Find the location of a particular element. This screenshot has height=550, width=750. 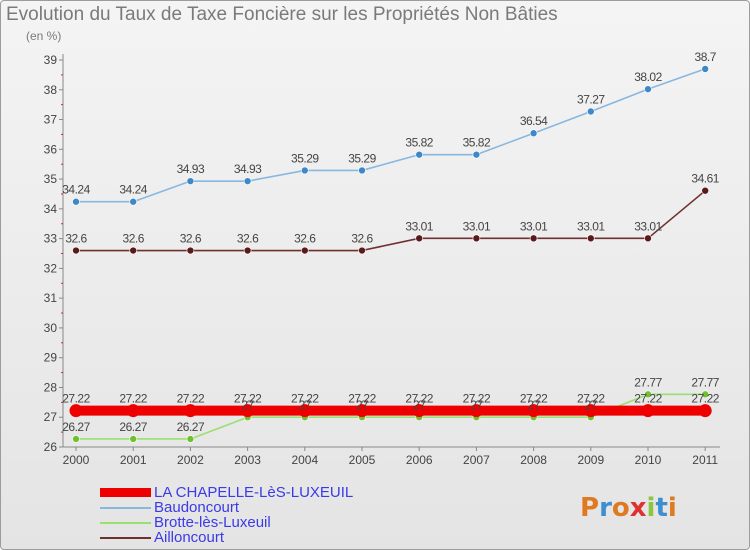

y-tick-label: 27 is located at coordinates (51, 417).